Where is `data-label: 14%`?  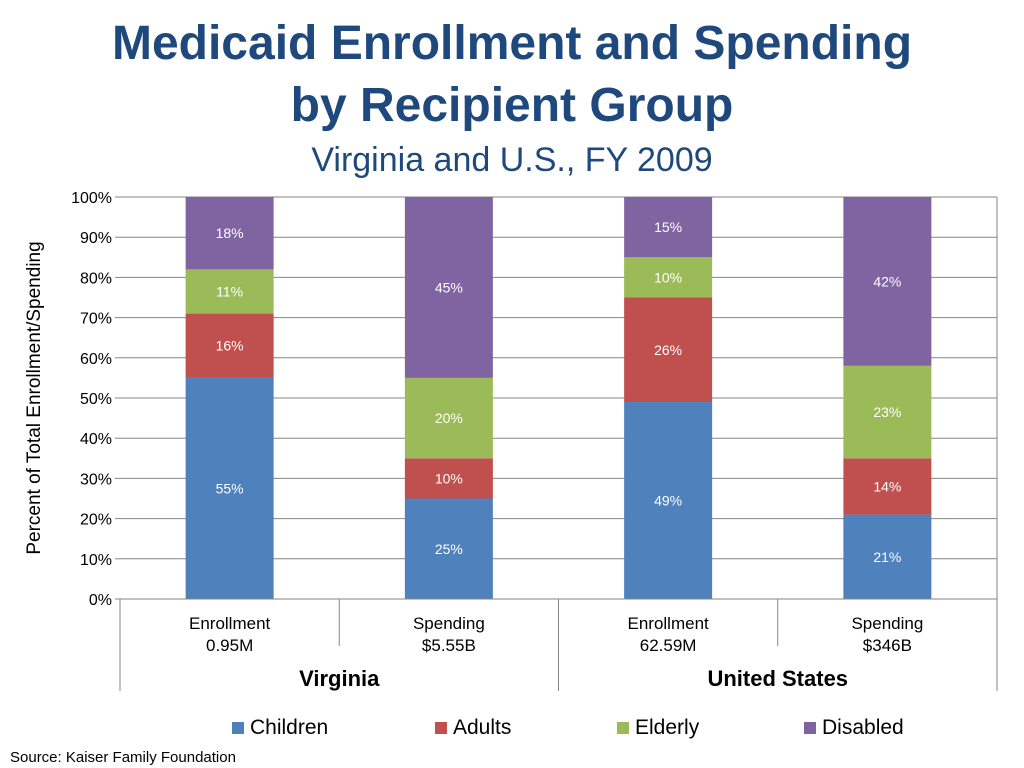
data-label: 14% is located at coordinates (887, 486).